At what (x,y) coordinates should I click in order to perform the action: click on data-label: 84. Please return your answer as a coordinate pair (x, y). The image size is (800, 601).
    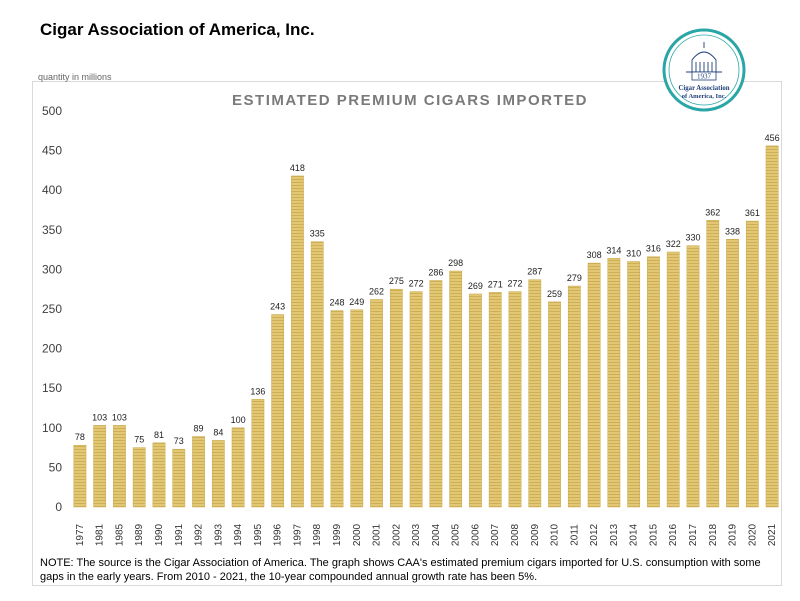
    Looking at the image, I should click on (218, 432).